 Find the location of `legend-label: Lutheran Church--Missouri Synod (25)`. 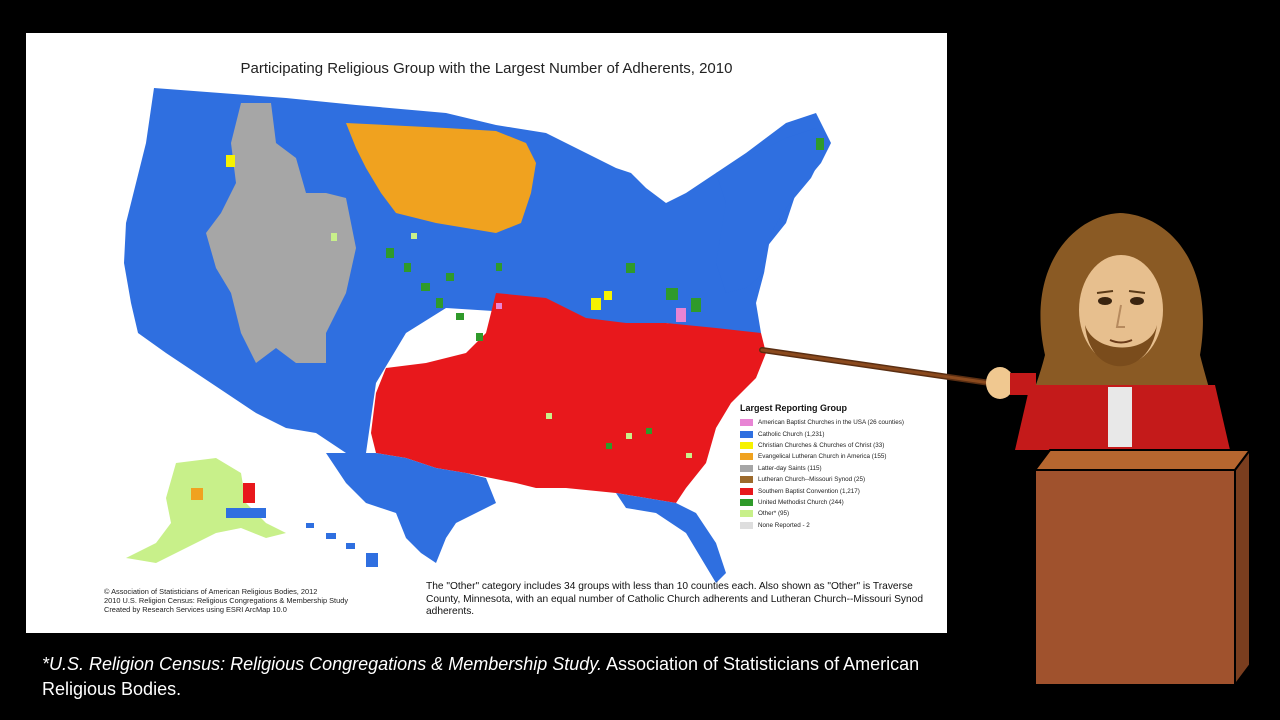

legend-label: Lutheran Church--Missouri Synod (25) is located at coordinates (812, 480).